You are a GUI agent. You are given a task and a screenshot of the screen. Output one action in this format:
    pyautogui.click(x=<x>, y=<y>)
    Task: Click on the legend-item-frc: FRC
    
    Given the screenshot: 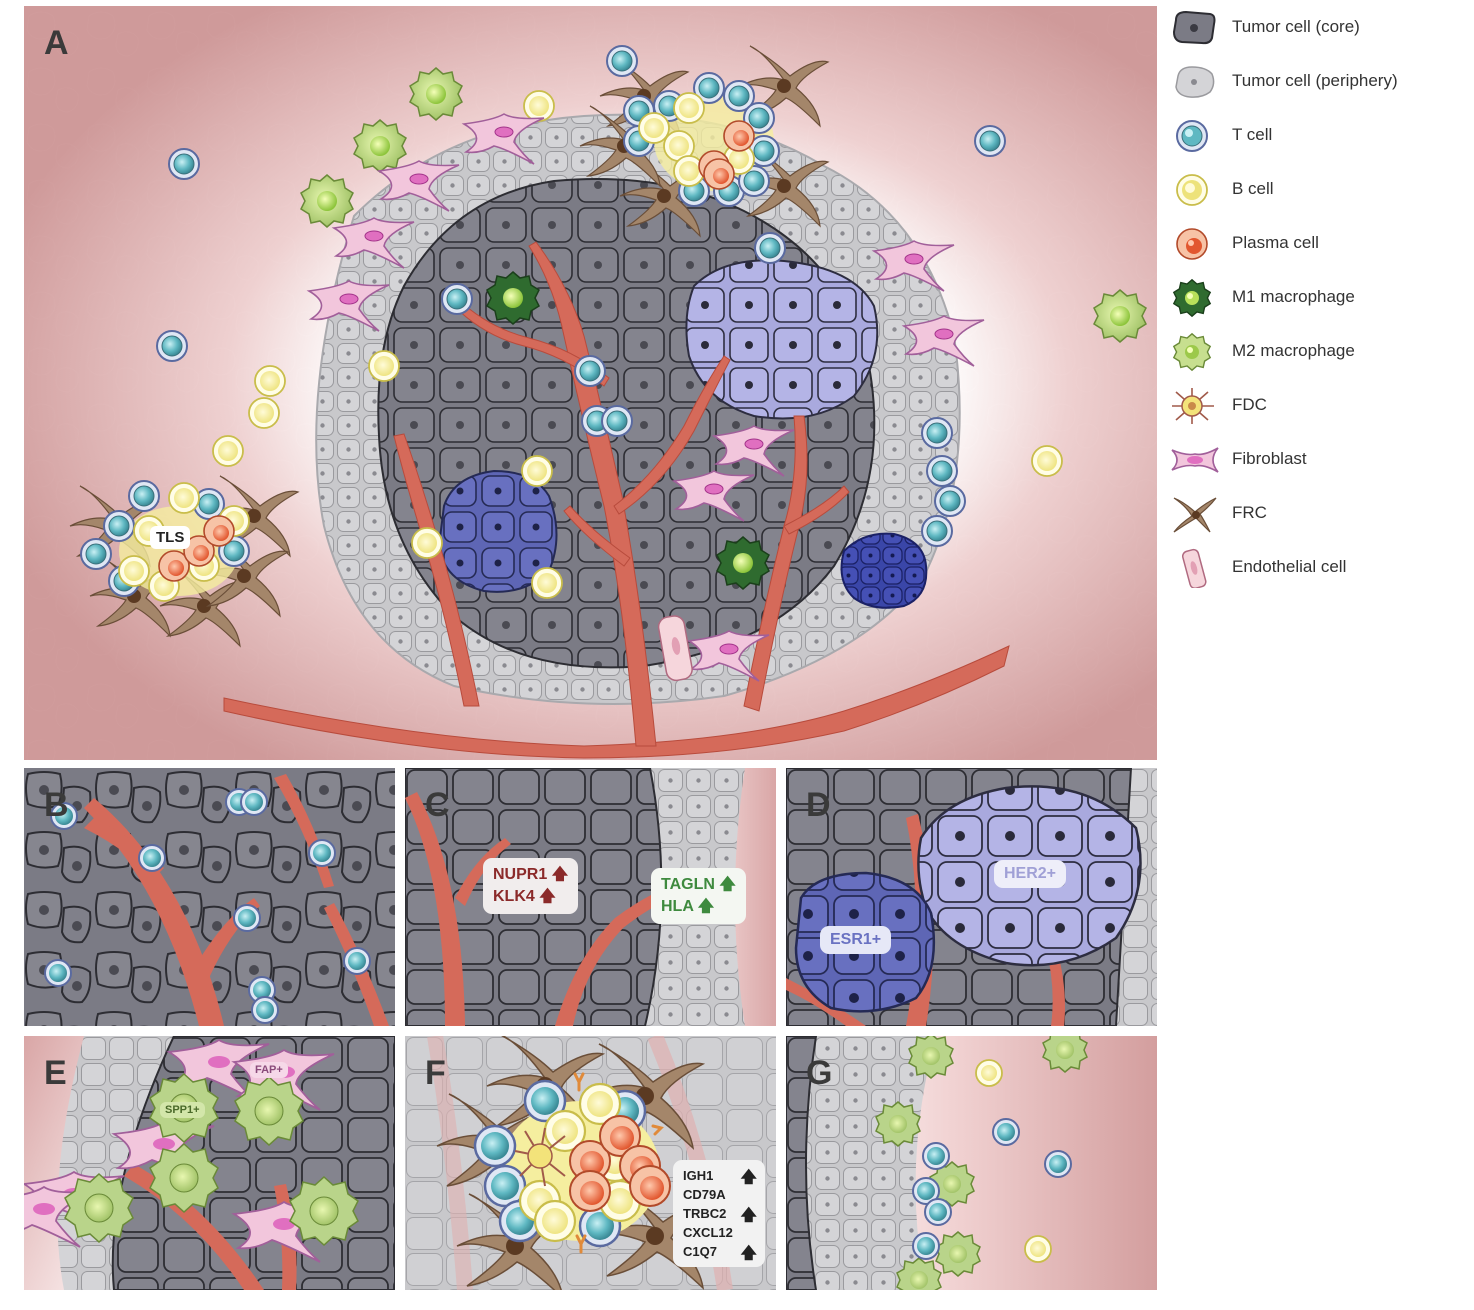 What is the action you would take?
    pyautogui.click(x=1320, y=514)
    